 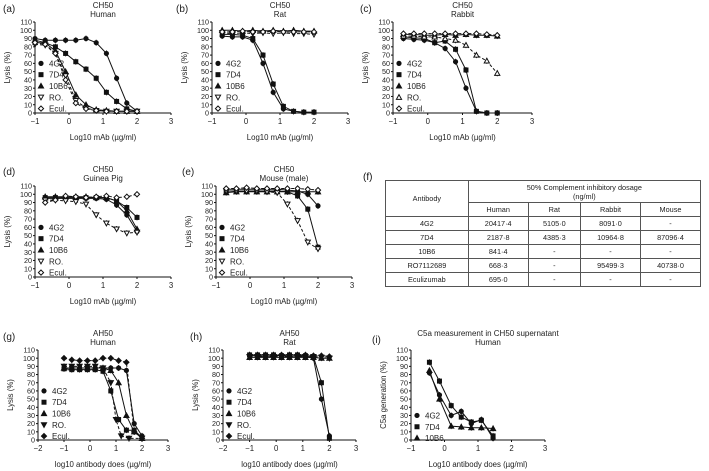 What do you see at coordinates (318, 285) in the screenshot?
I see `x-tick-label: 2` at bounding box center [318, 285].